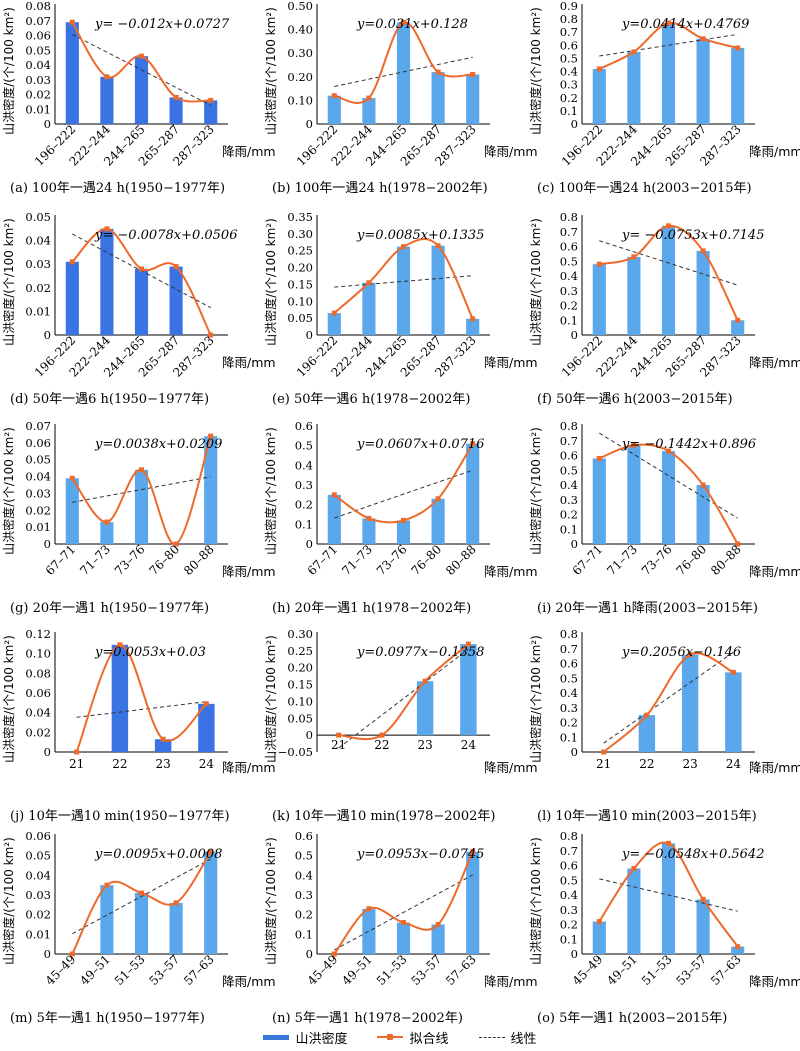 The width and height of the screenshot is (800, 1051). I want to click on fit-point-76–80, so click(703, 485).